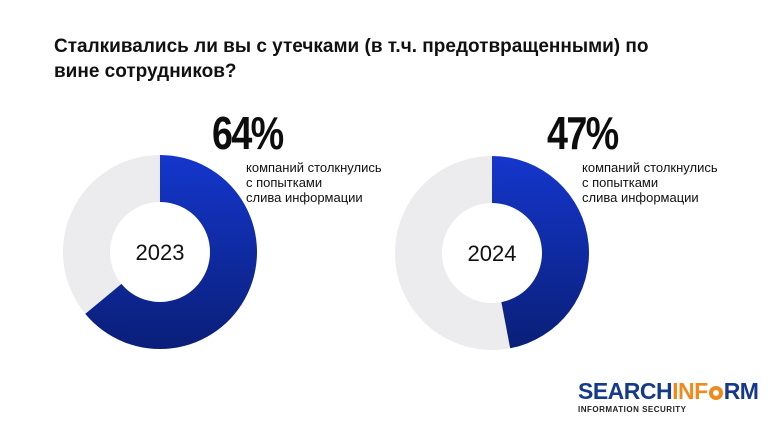 Image resolution: width=783 pixels, height=440 pixels. What do you see at coordinates (741, 391) in the screenshot?
I see `logo-text-rm: RM` at bounding box center [741, 391].